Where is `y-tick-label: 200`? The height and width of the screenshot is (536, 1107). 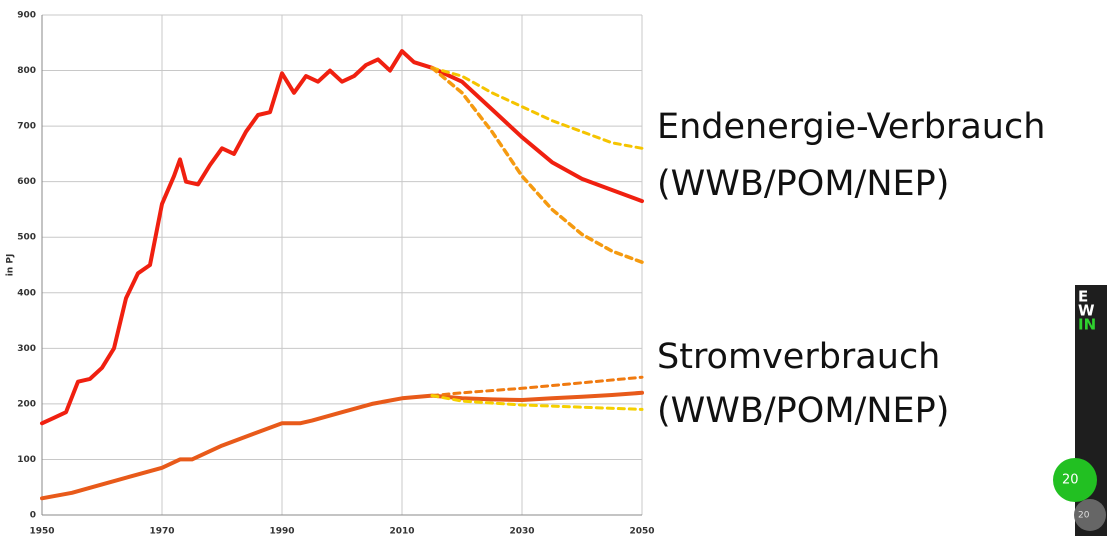
y-tick-label: 200 is located at coordinates (26, 404).